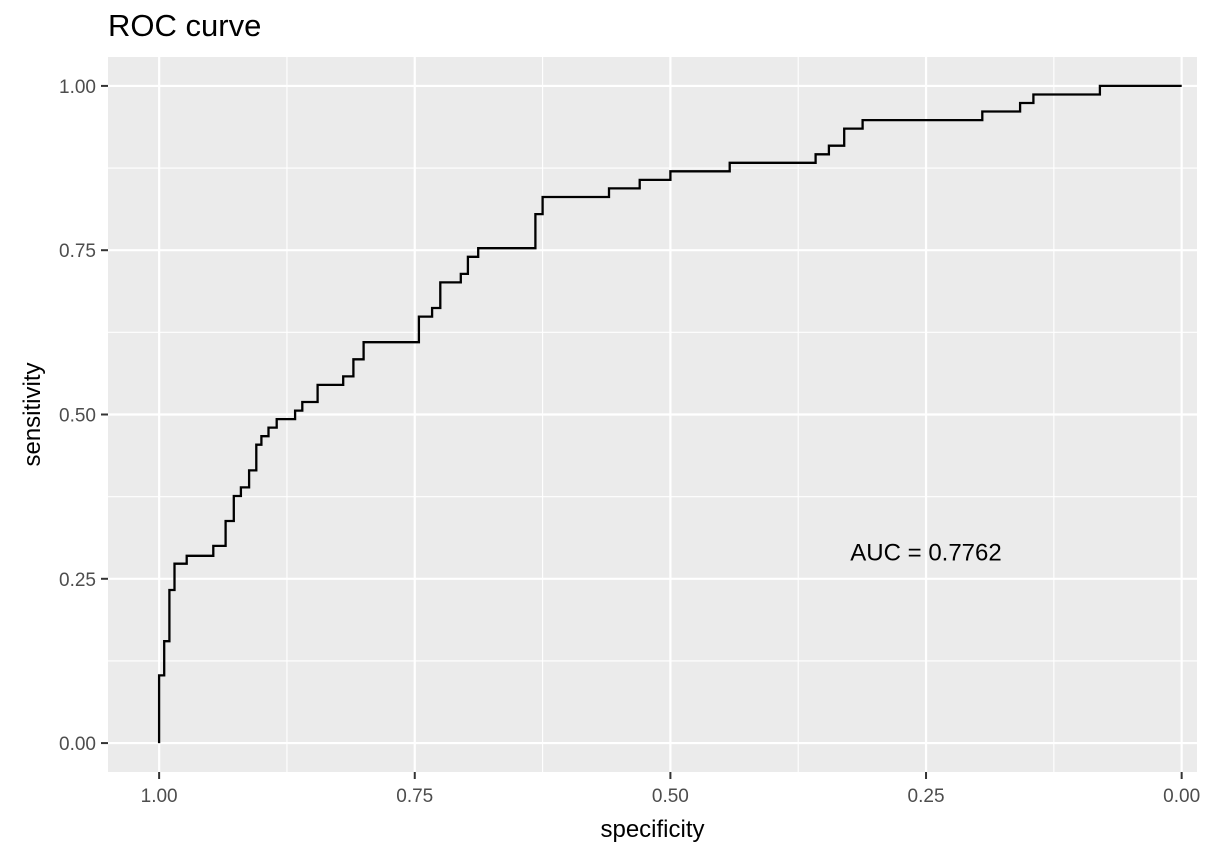 The image size is (1226, 845). What do you see at coordinates (925, 553) in the screenshot?
I see `auc-annotation: AUC = 0.7762` at bounding box center [925, 553].